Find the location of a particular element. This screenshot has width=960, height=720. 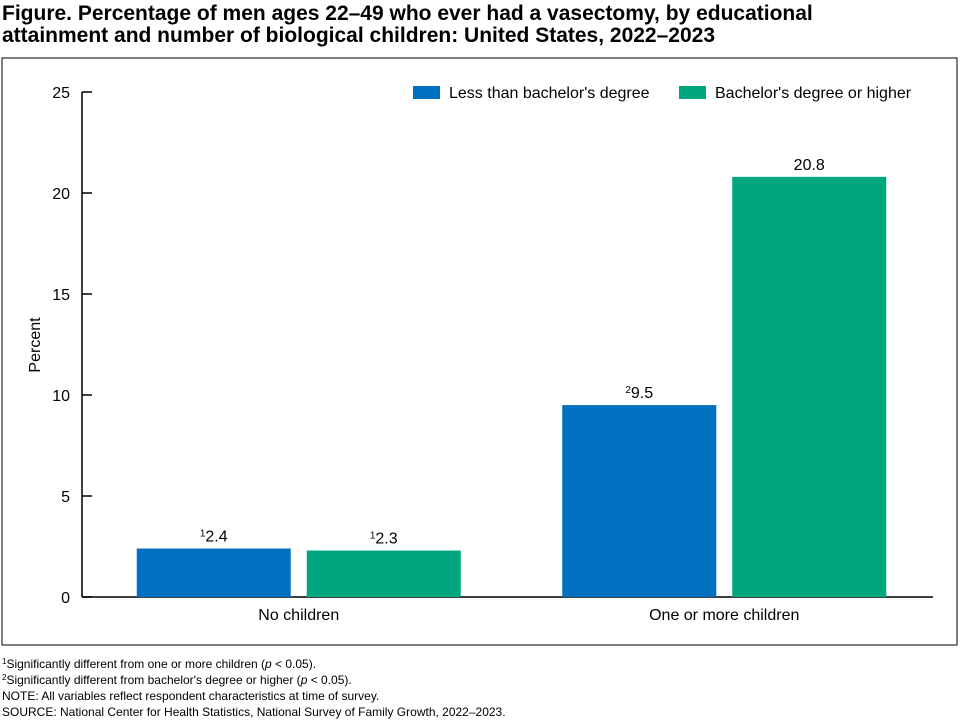

data-label: 12.4 is located at coordinates (214, 537).